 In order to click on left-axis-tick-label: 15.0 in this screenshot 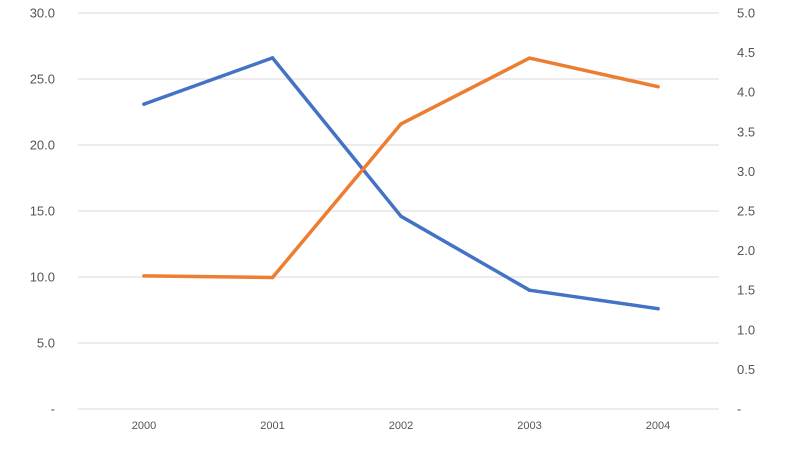, I will do `click(42, 211)`.